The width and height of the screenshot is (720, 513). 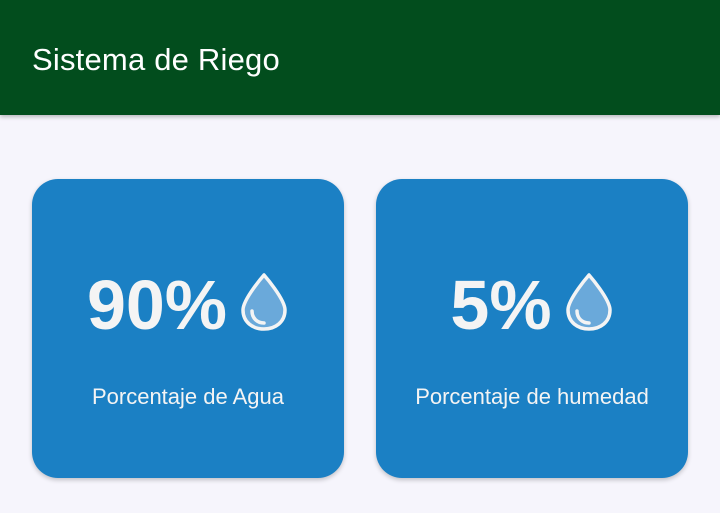 I want to click on water-percentage-label: Porcentaje de Agua, so click(x=188, y=396).